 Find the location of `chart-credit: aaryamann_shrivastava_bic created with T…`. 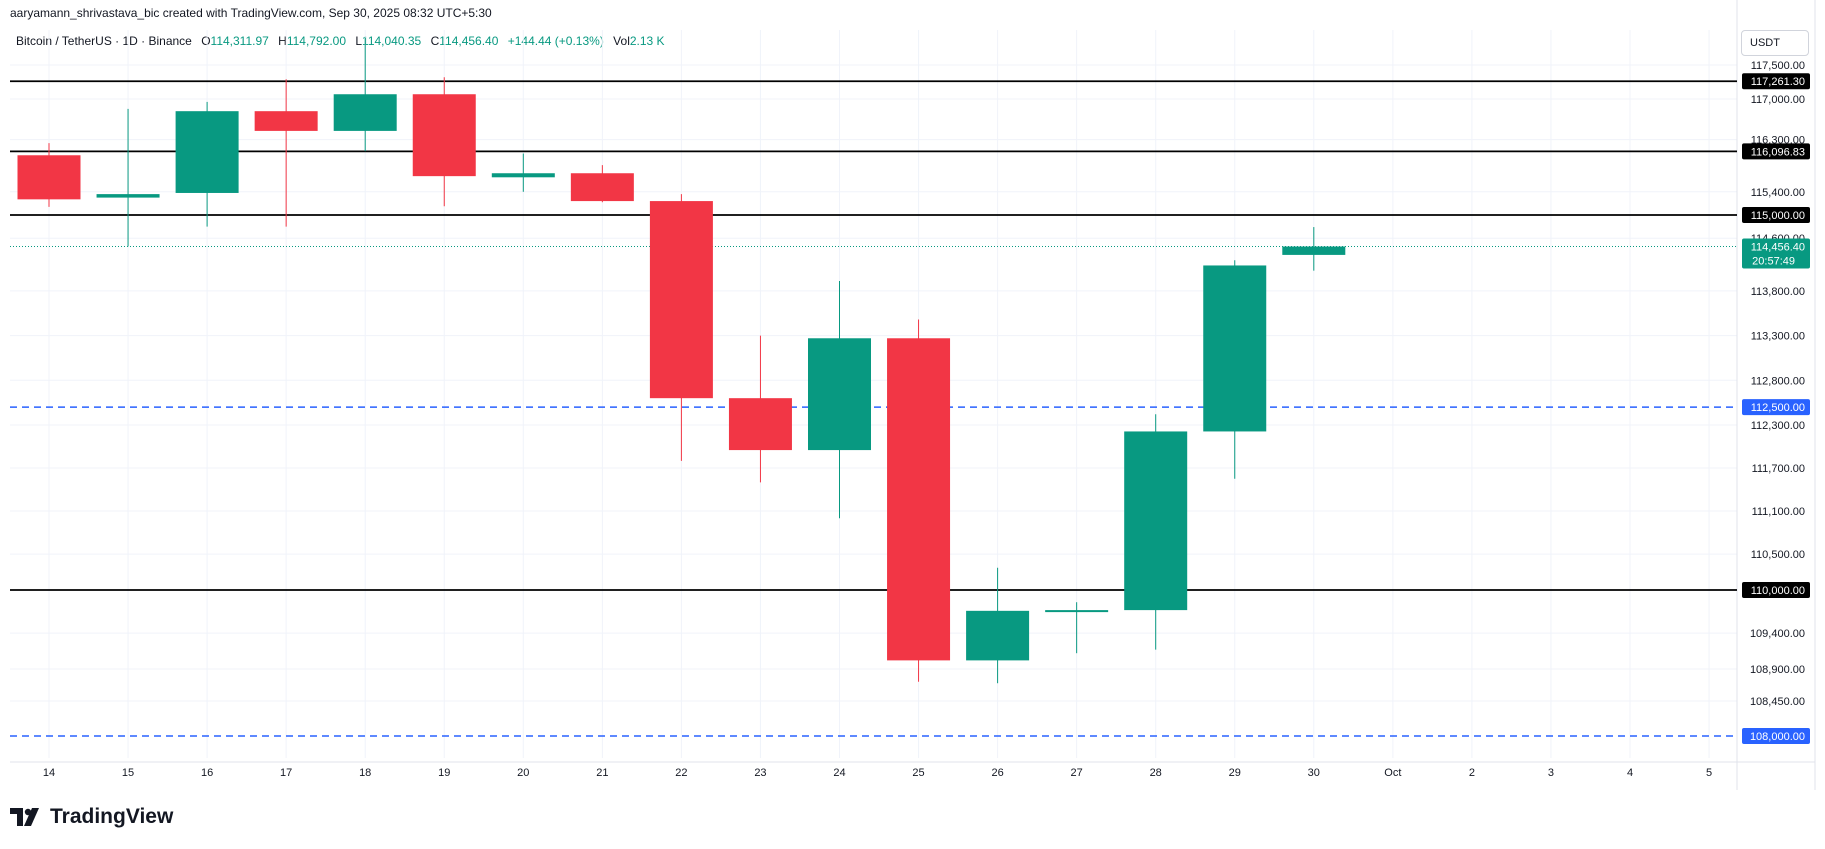

chart-credit: aaryamann_shrivastava_bic created with T… is located at coordinates (251, 13).